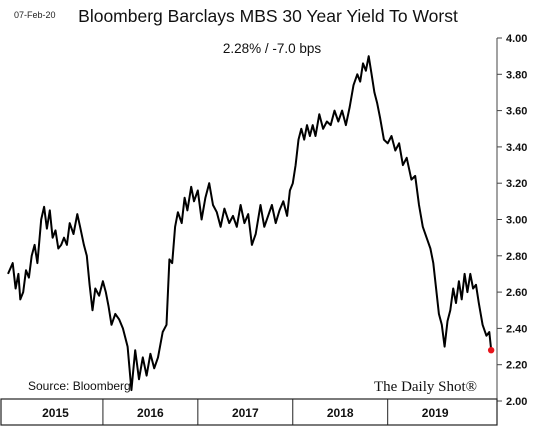  I want to click on x-category-label: 2019, so click(435, 413).